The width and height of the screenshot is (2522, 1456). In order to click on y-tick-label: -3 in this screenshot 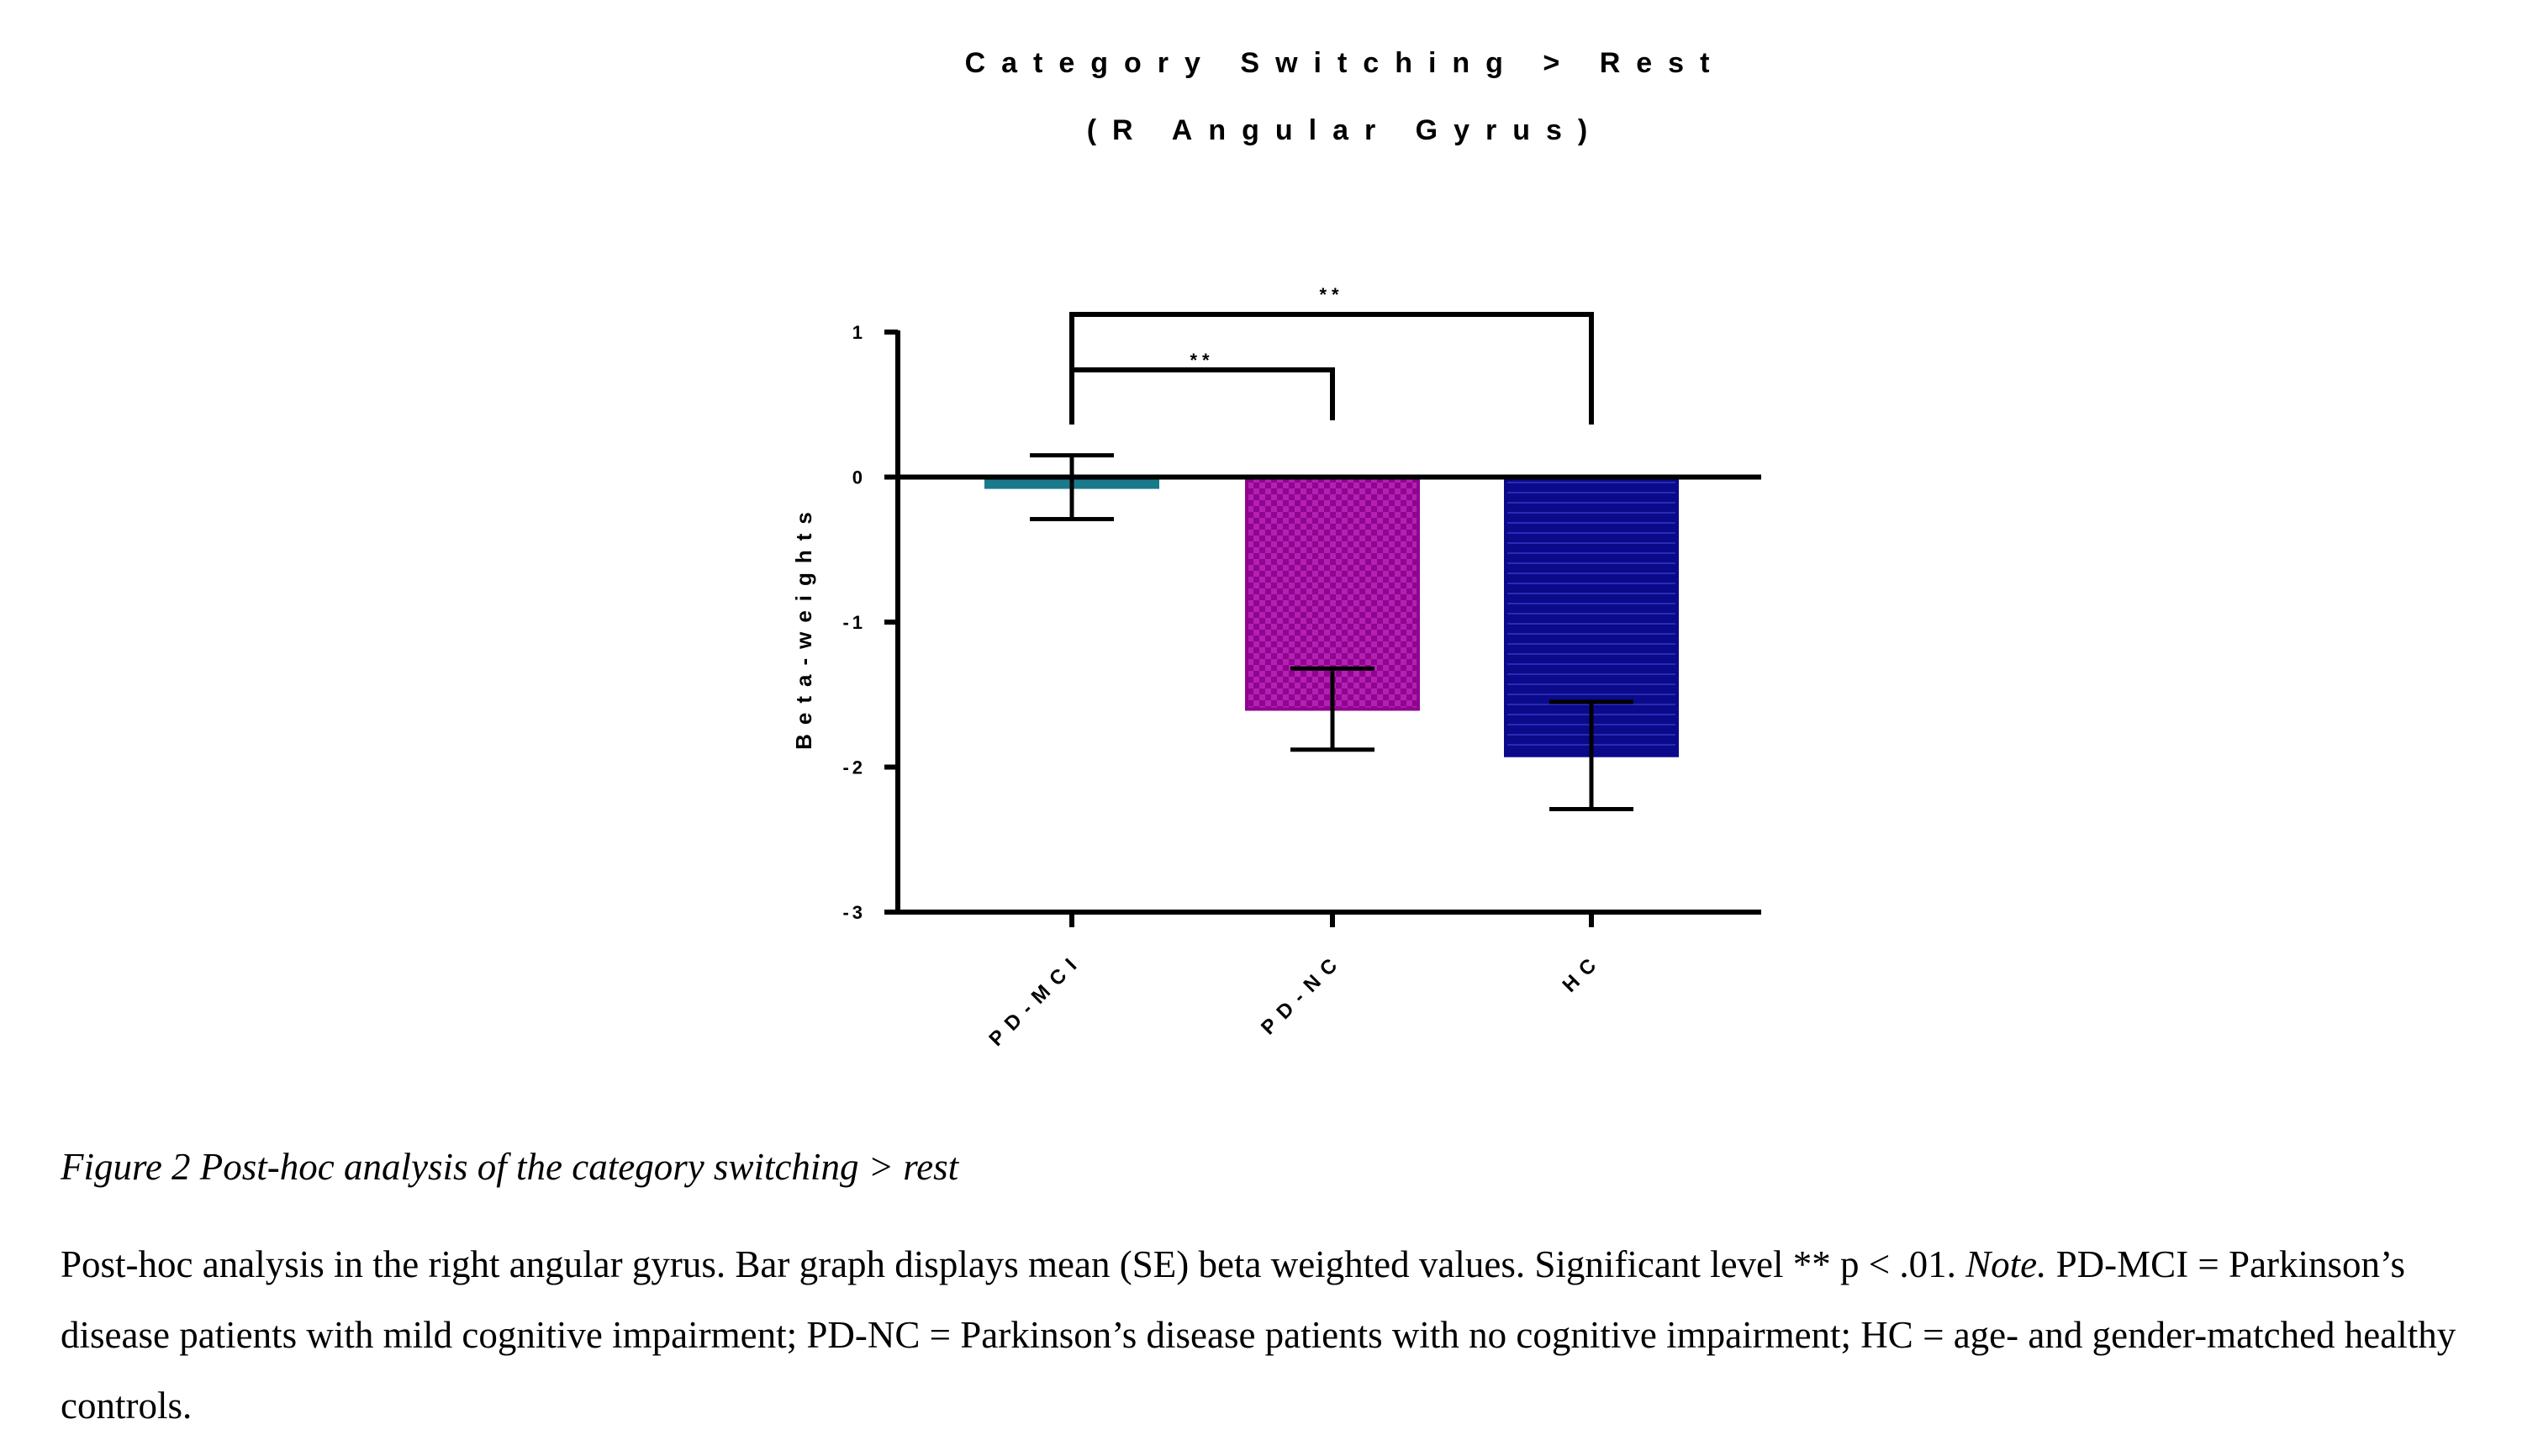, I will do `click(854, 912)`.